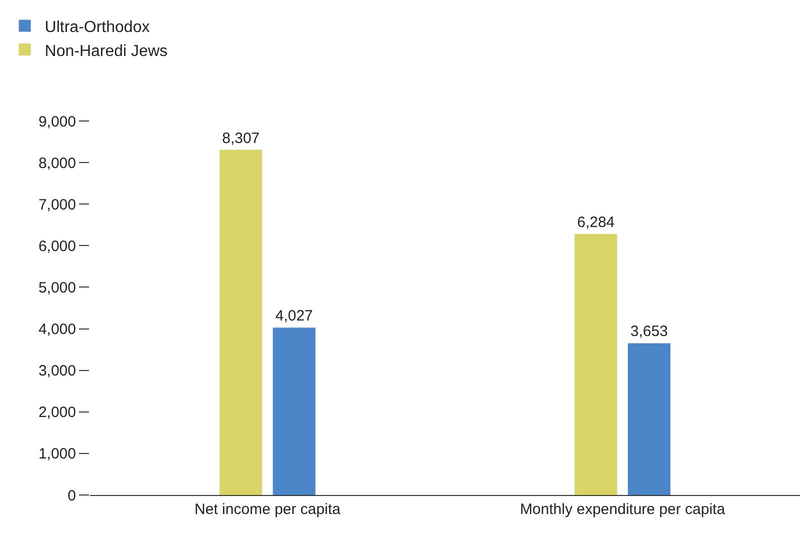  I want to click on y-tick-label: 7,000, so click(57, 205).